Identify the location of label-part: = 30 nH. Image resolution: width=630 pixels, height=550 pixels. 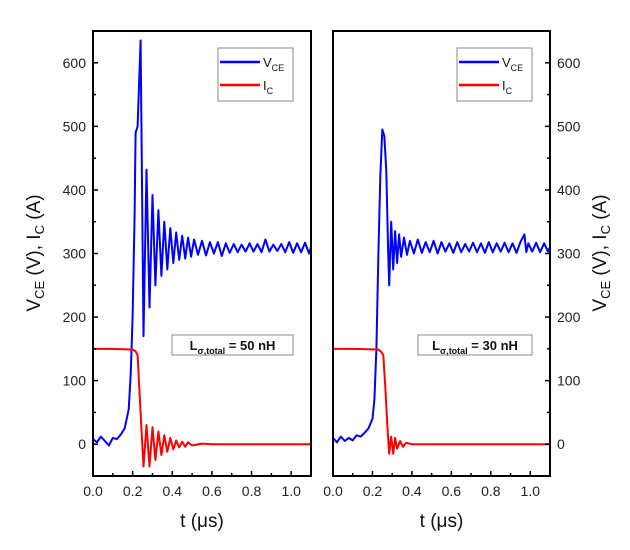
(493, 345).